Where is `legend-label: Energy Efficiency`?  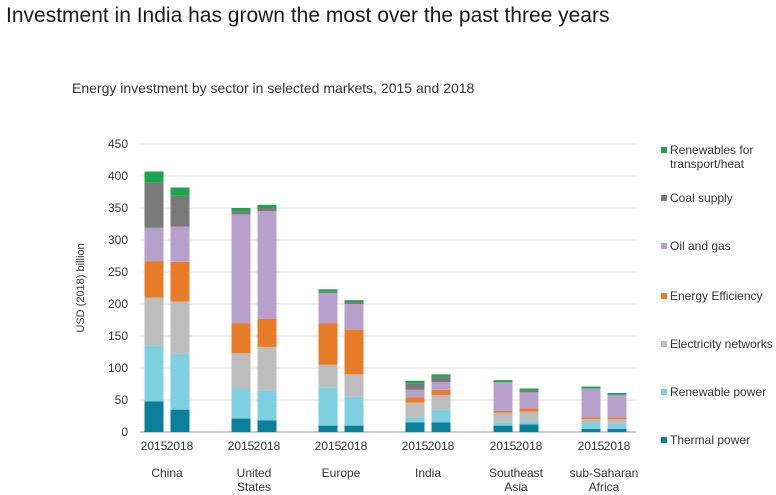
legend-label: Energy Efficiency is located at coordinates (716, 296).